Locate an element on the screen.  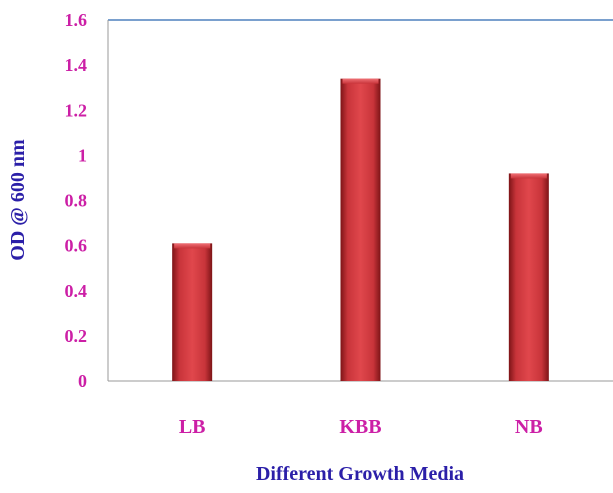
y-tick-label: 0 is located at coordinates (82, 381).